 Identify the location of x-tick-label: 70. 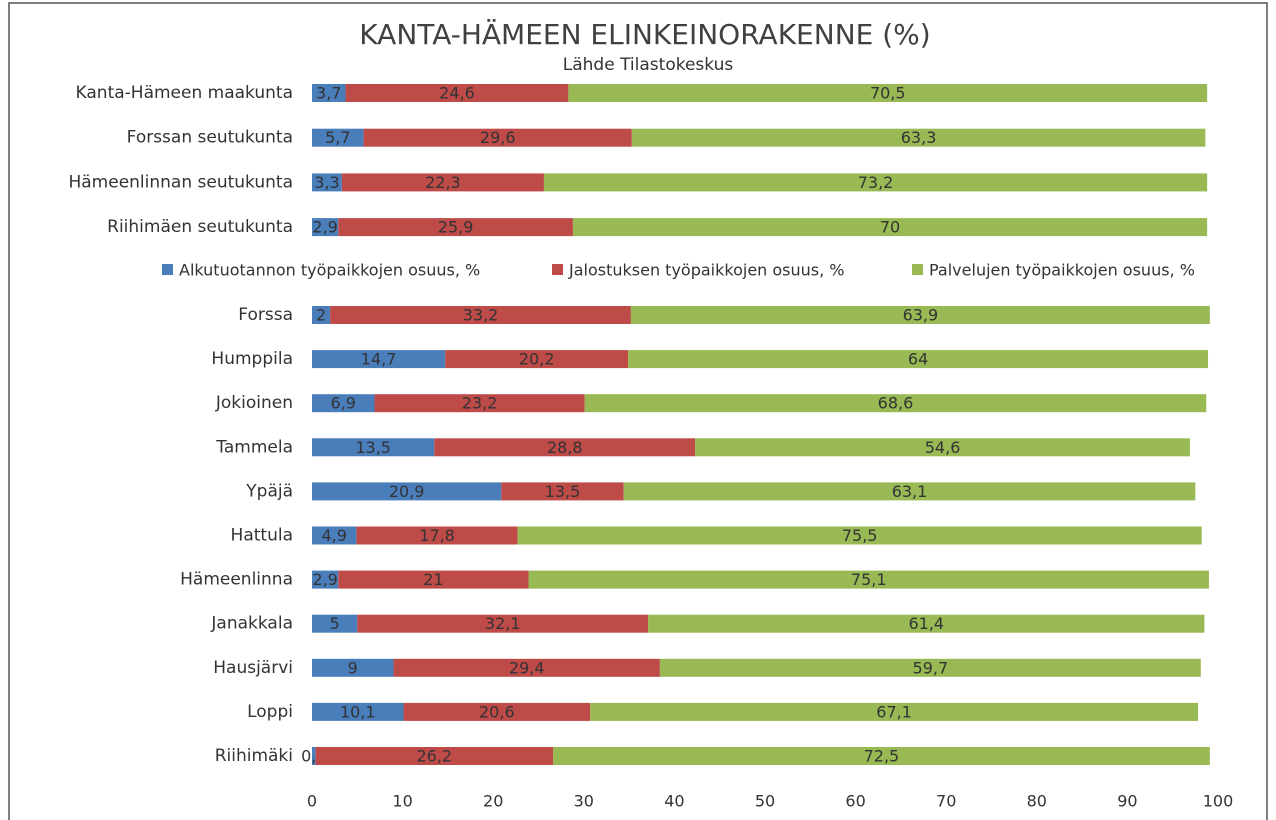
(946, 801).